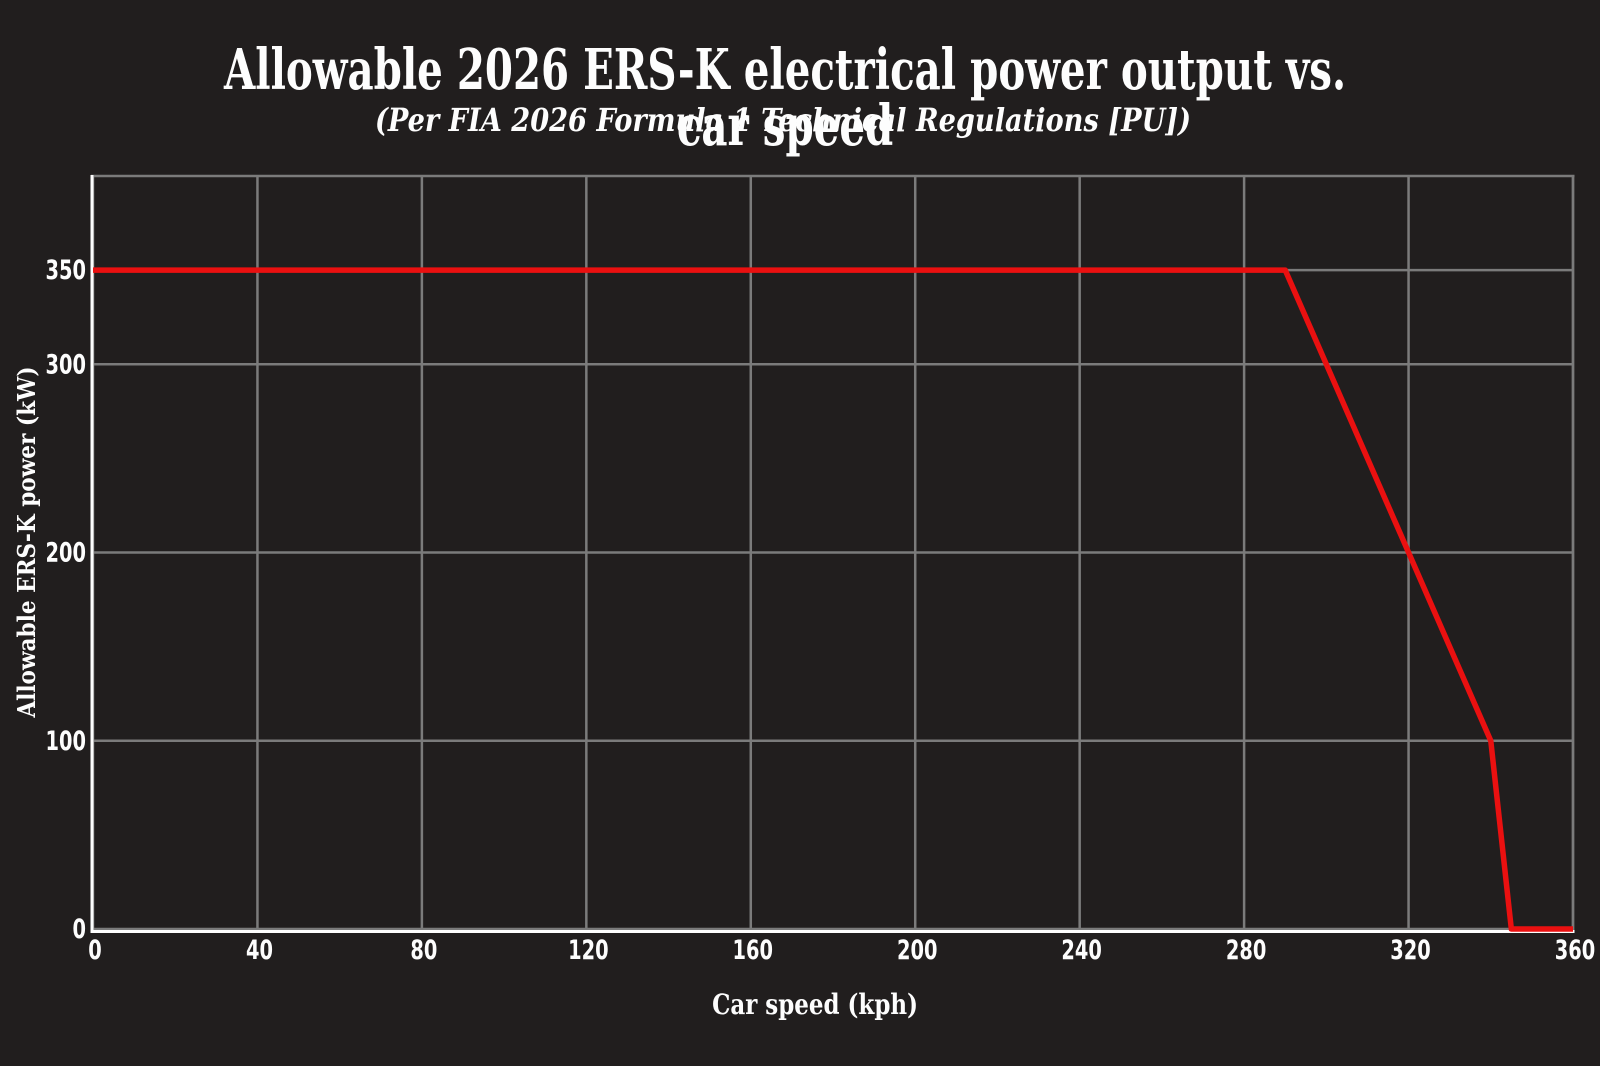 The image size is (1600, 1066). Describe the element at coordinates (66, 553) in the screenshot. I see `y-tick-label: 200` at that location.